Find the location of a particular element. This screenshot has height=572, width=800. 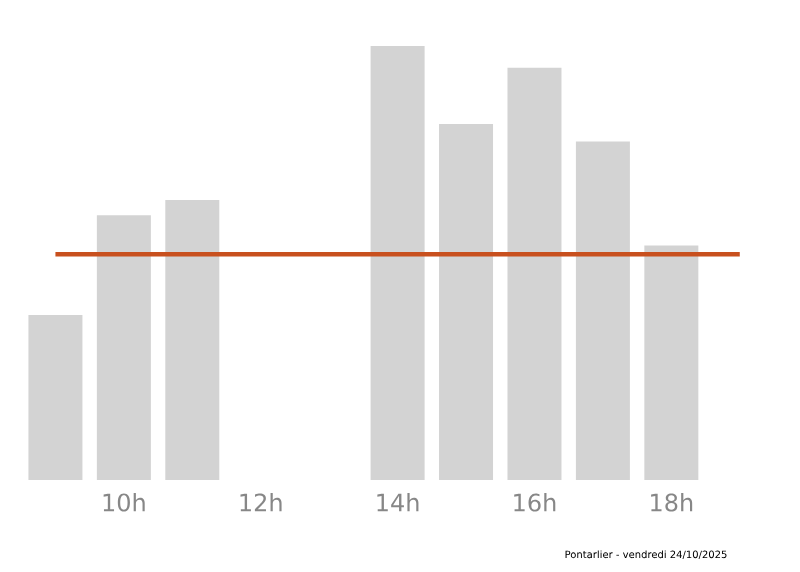

x-tick-label: 16h is located at coordinates (535, 502).